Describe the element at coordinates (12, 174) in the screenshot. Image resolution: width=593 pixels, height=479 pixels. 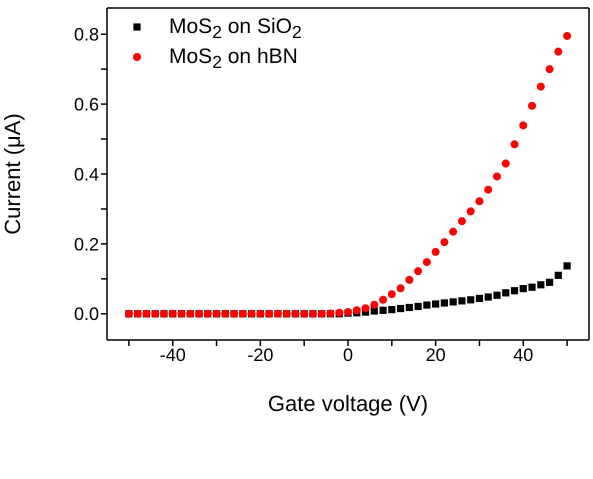
I see `y-axis-title: Current (μA)` at that location.